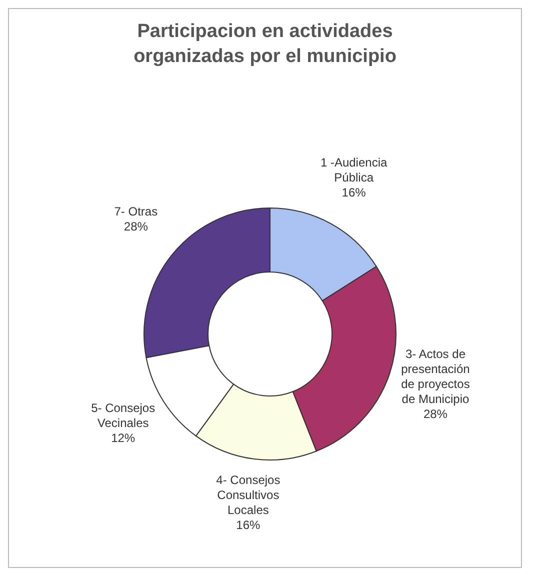  What do you see at coordinates (435, 376) in the screenshot?
I see `slice-label: 3- Actos de presentación de proyectos de Municipio` at bounding box center [435, 376].